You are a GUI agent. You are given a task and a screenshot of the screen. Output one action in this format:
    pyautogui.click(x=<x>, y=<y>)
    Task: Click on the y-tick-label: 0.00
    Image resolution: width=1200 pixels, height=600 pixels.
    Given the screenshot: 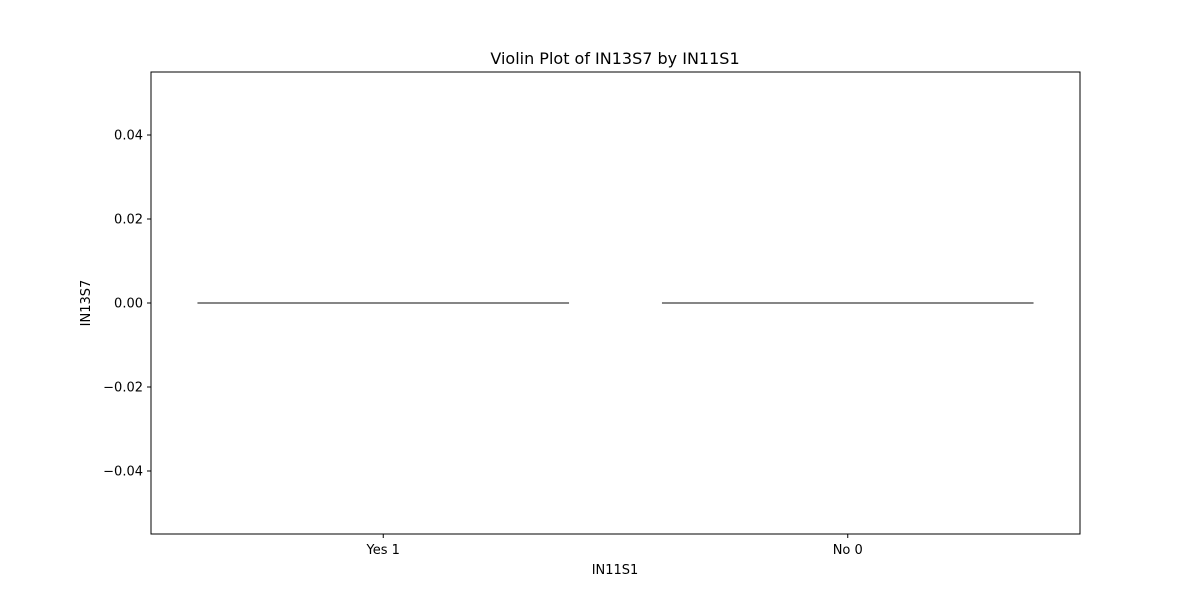 What is the action you would take?
    pyautogui.click(x=128, y=304)
    